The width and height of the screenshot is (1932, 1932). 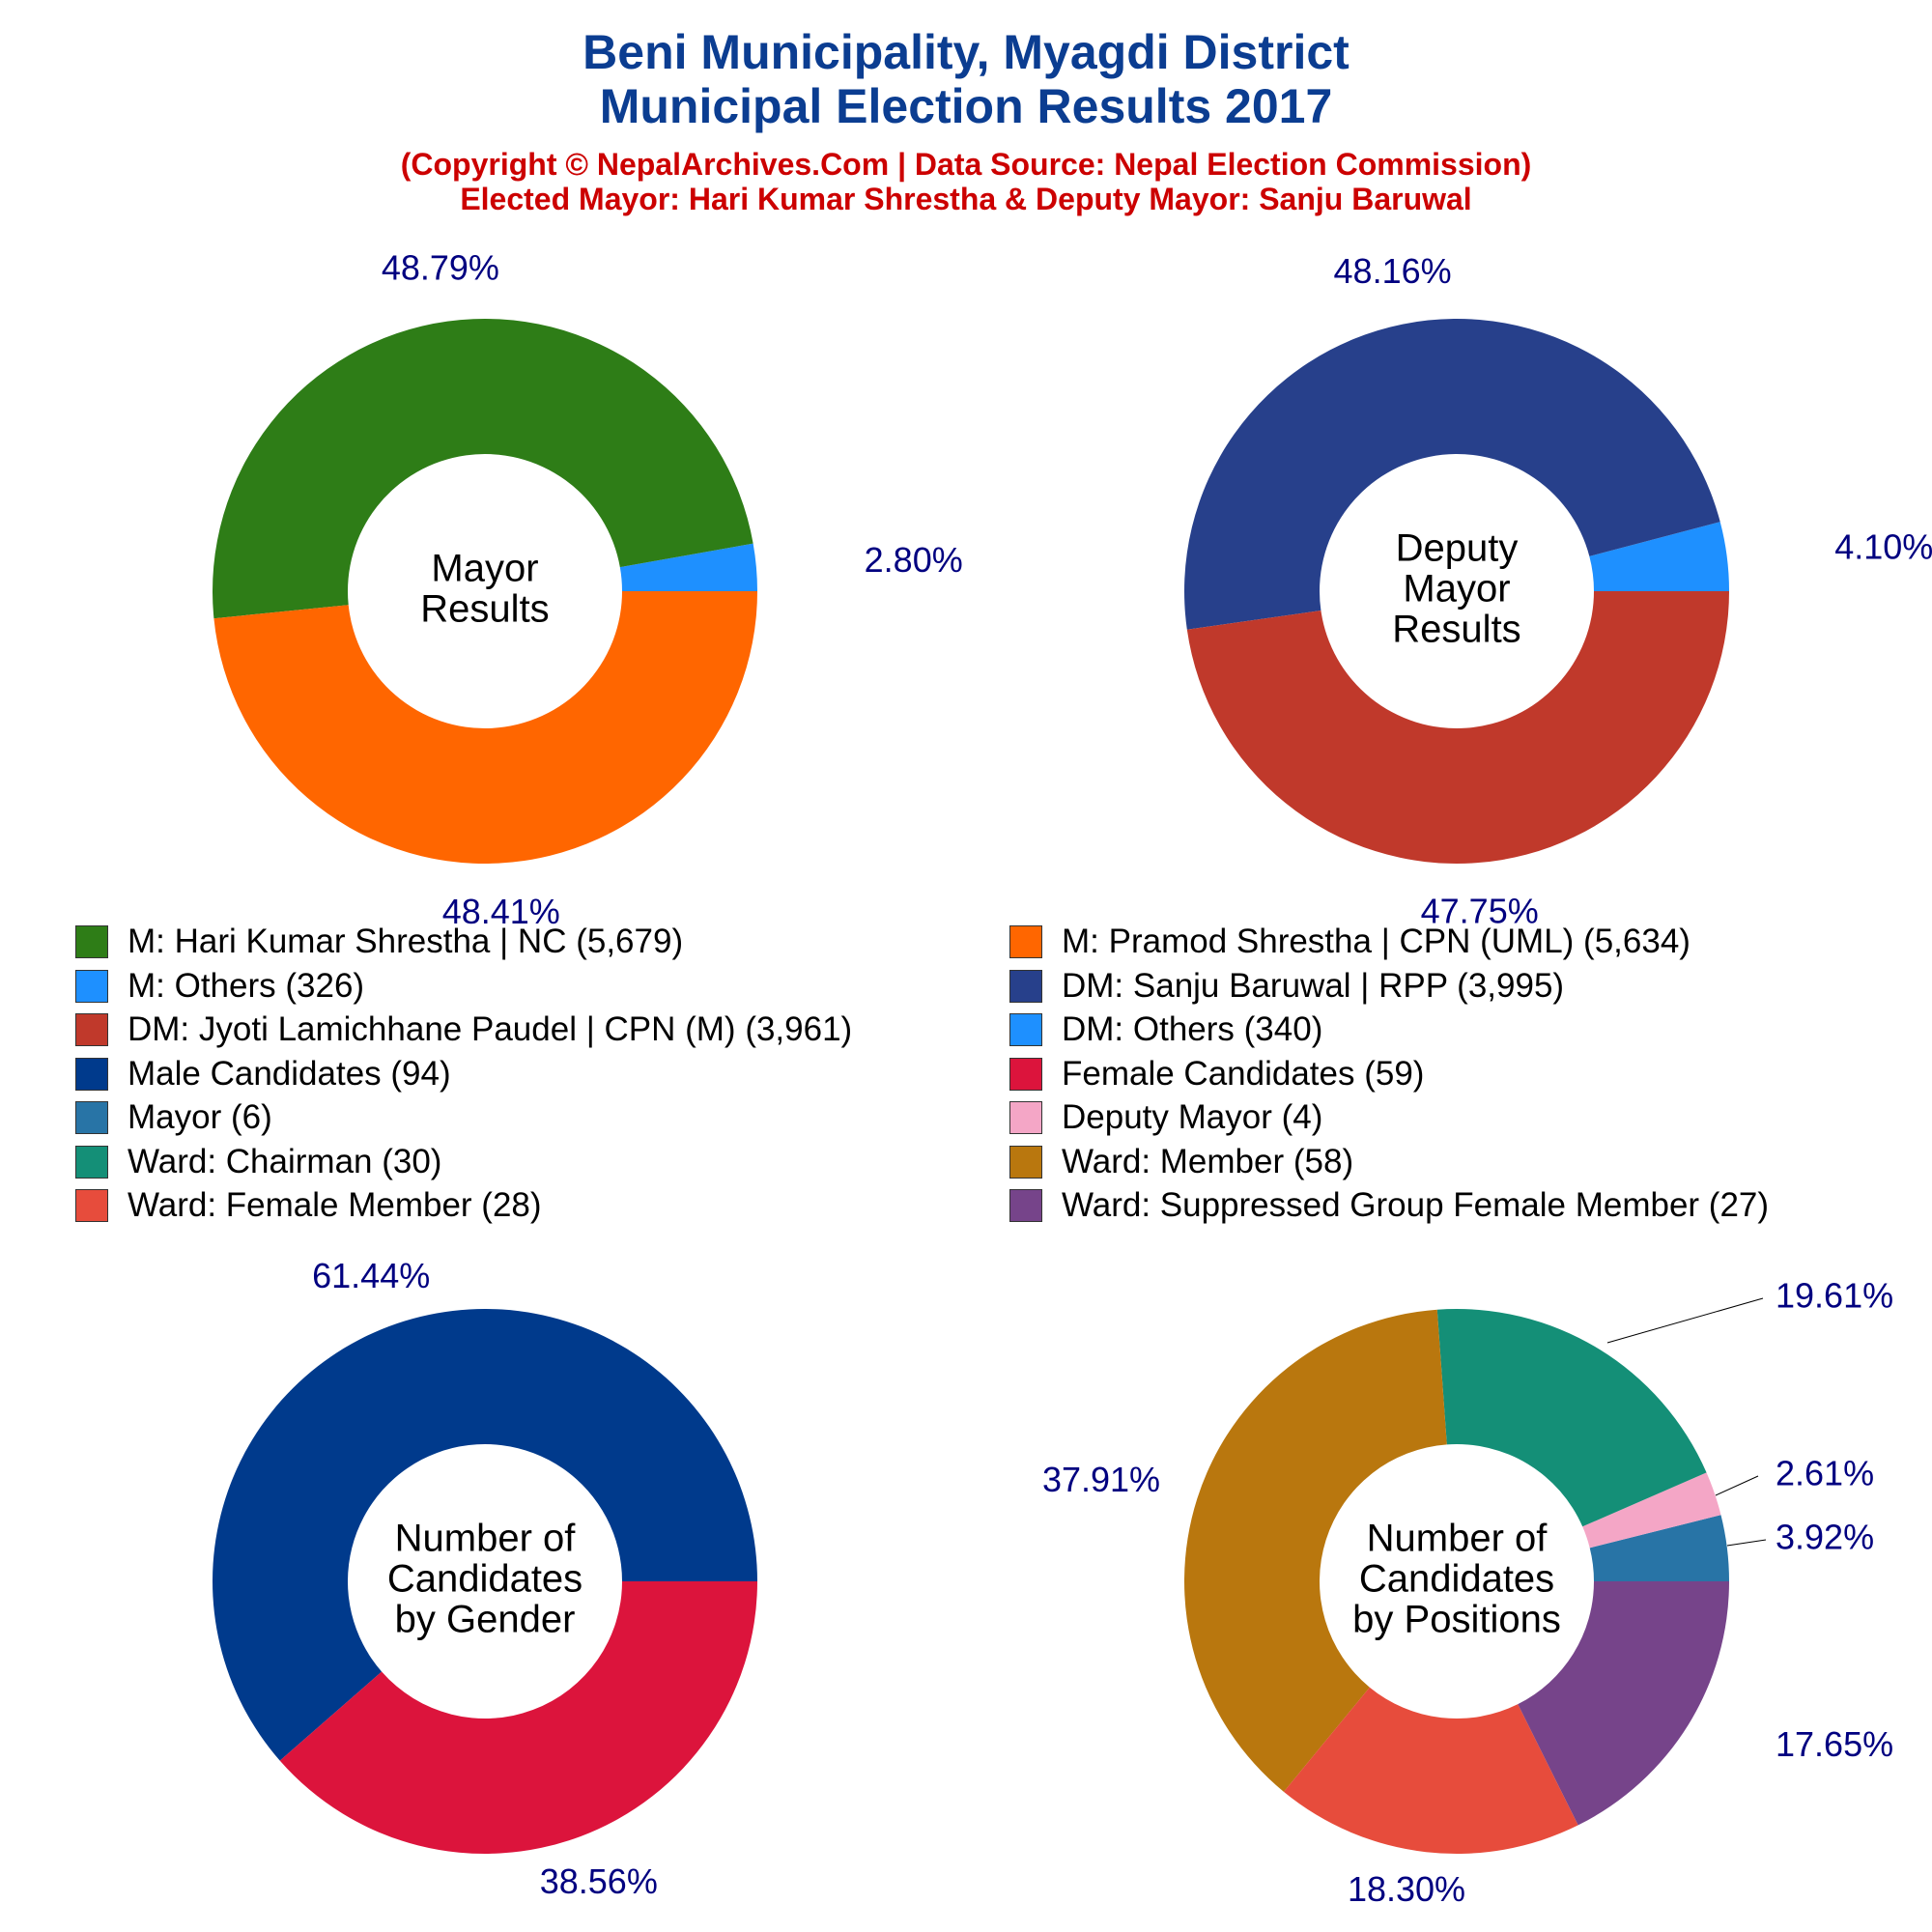 What do you see at coordinates (966, 52) in the screenshot?
I see `chart-title-line1: Beni Municipality, Myagdi District` at bounding box center [966, 52].